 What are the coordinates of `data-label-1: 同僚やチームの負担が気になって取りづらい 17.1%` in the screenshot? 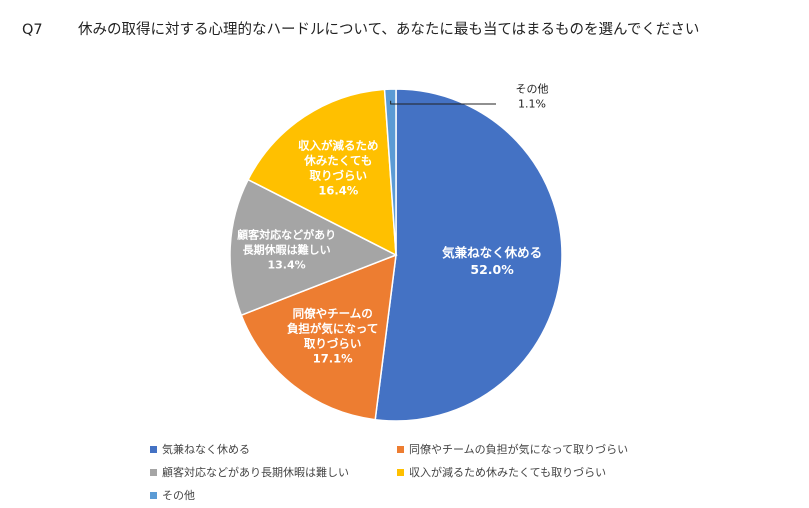 It's located at (332, 336).